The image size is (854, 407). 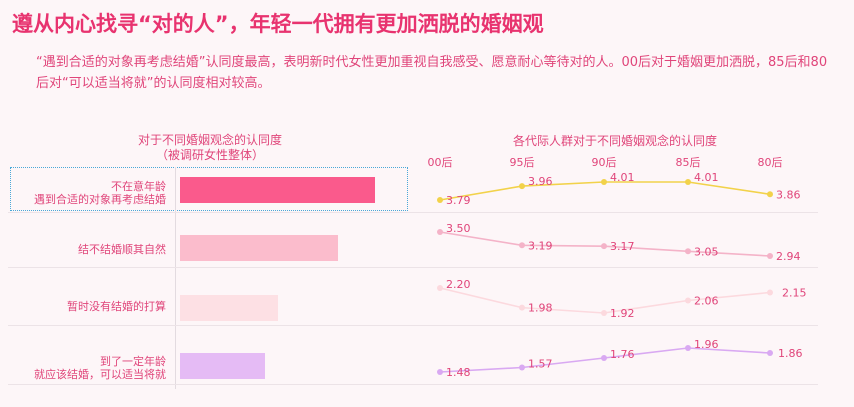 What do you see at coordinates (540, 245) in the screenshot?
I see `data-label-1-1: 3.19` at bounding box center [540, 245].